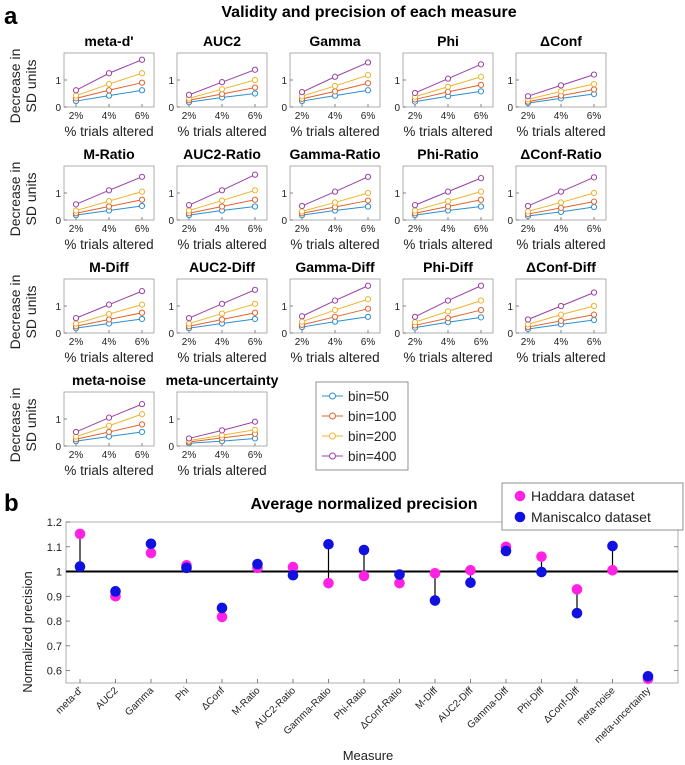  What do you see at coordinates (444, 86) in the screenshot?
I see `subplot: Phi 0 1 2% 4% 6% % trials altered` at bounding box center [444, 86].